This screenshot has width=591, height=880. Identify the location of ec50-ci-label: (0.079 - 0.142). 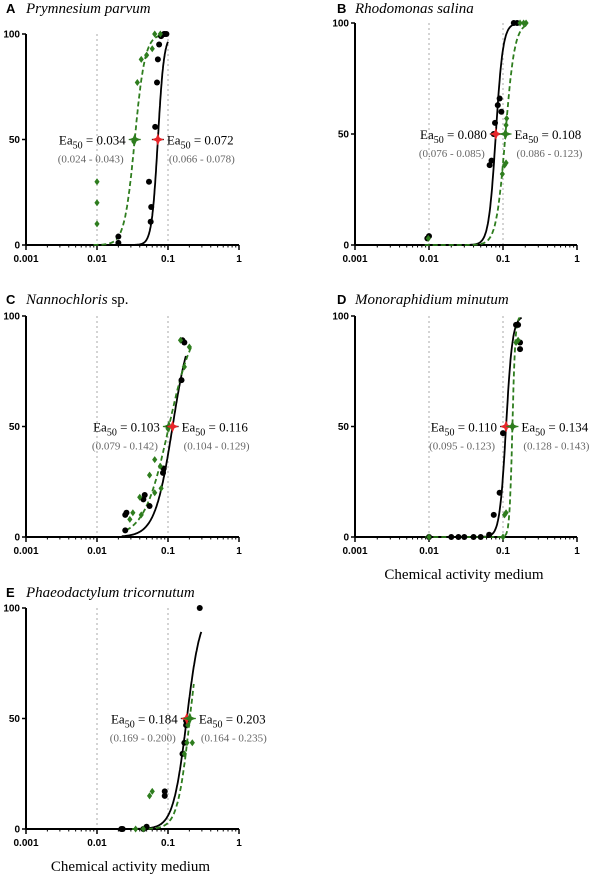
(125, 447).